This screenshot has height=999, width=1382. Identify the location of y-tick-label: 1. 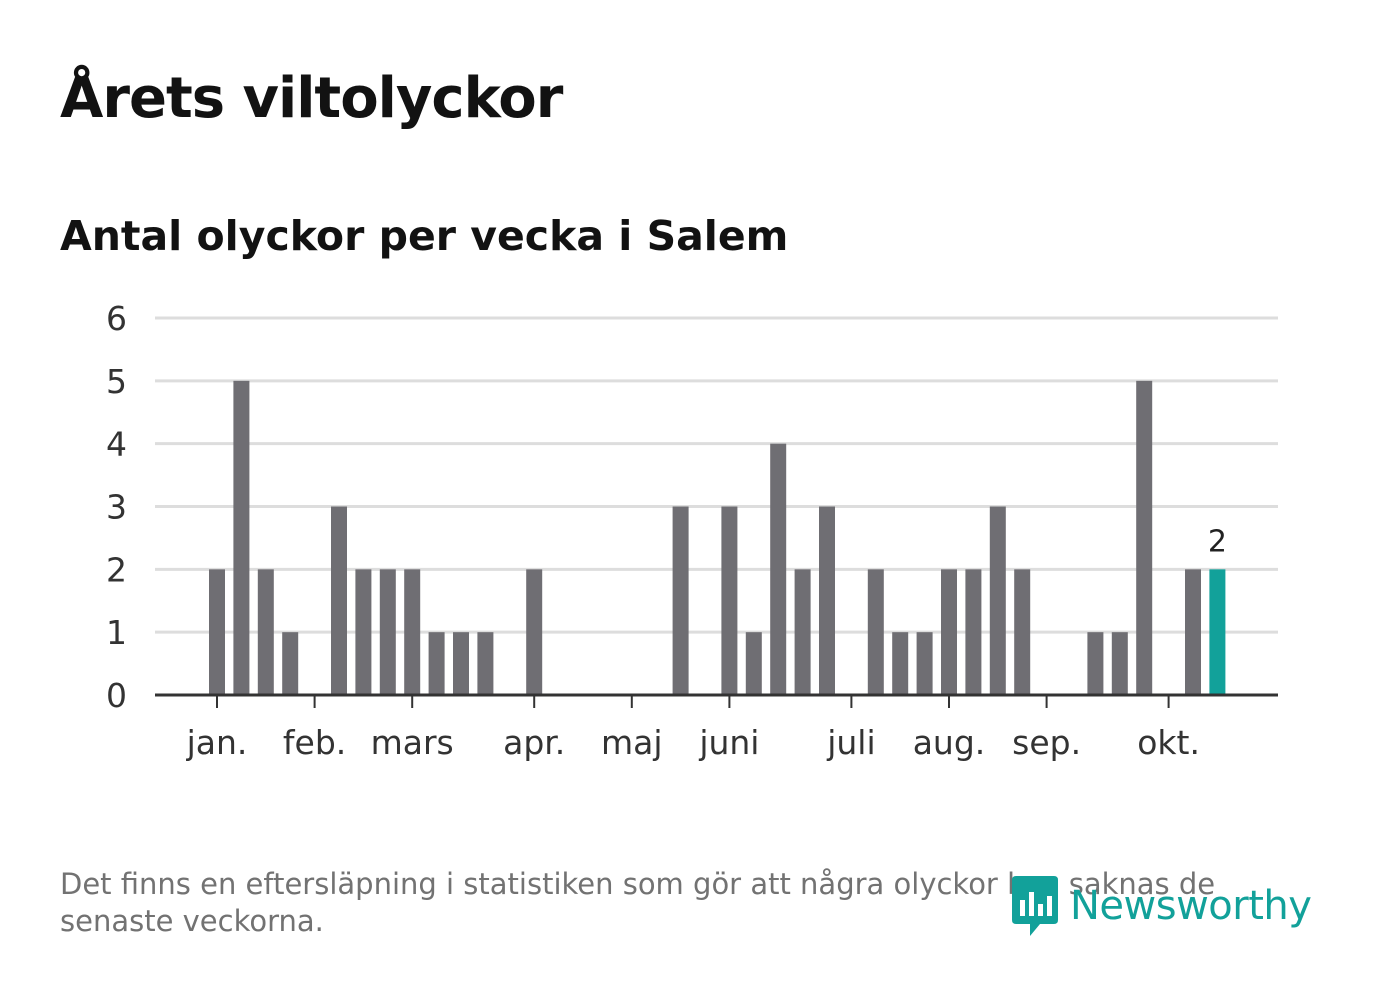
(116, 632).